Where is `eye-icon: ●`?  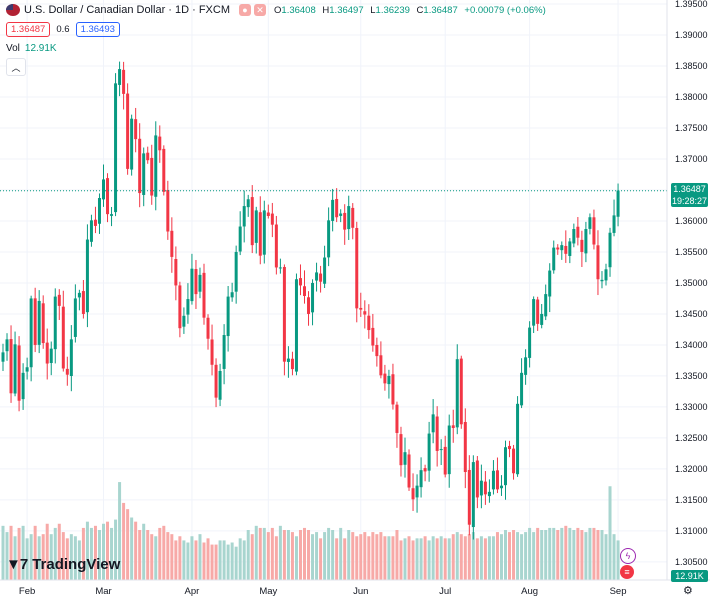 eye-icon: ● is located at coordinates (245, 10).